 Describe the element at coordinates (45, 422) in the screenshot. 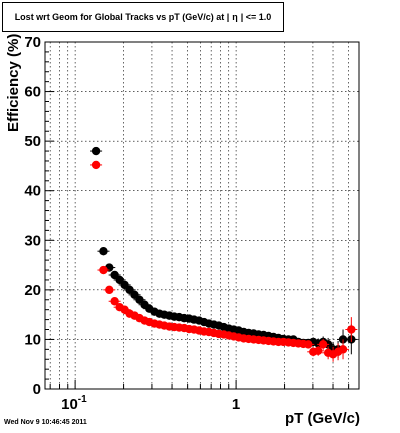

I see `timestamp: Wed Nov 9 10:46:45 2011` at that location.